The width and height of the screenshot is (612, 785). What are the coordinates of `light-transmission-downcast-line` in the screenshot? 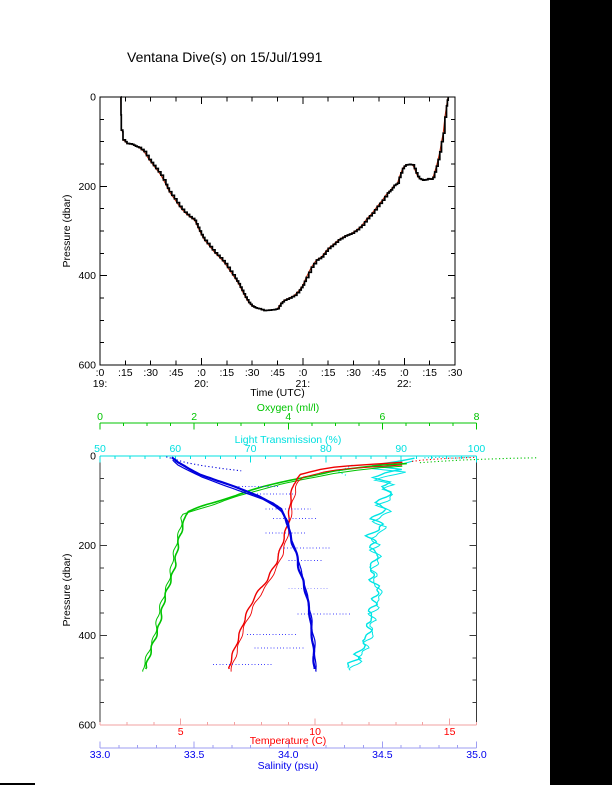 It's located at (381, 562).